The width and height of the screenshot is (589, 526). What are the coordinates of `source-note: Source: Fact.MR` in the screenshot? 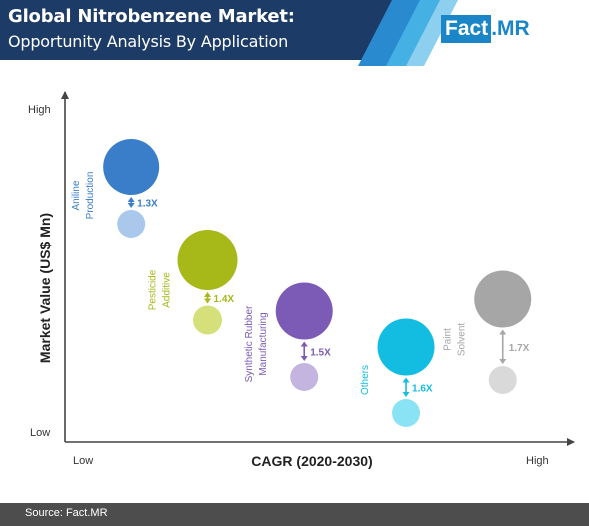 It's located at (66, 513).